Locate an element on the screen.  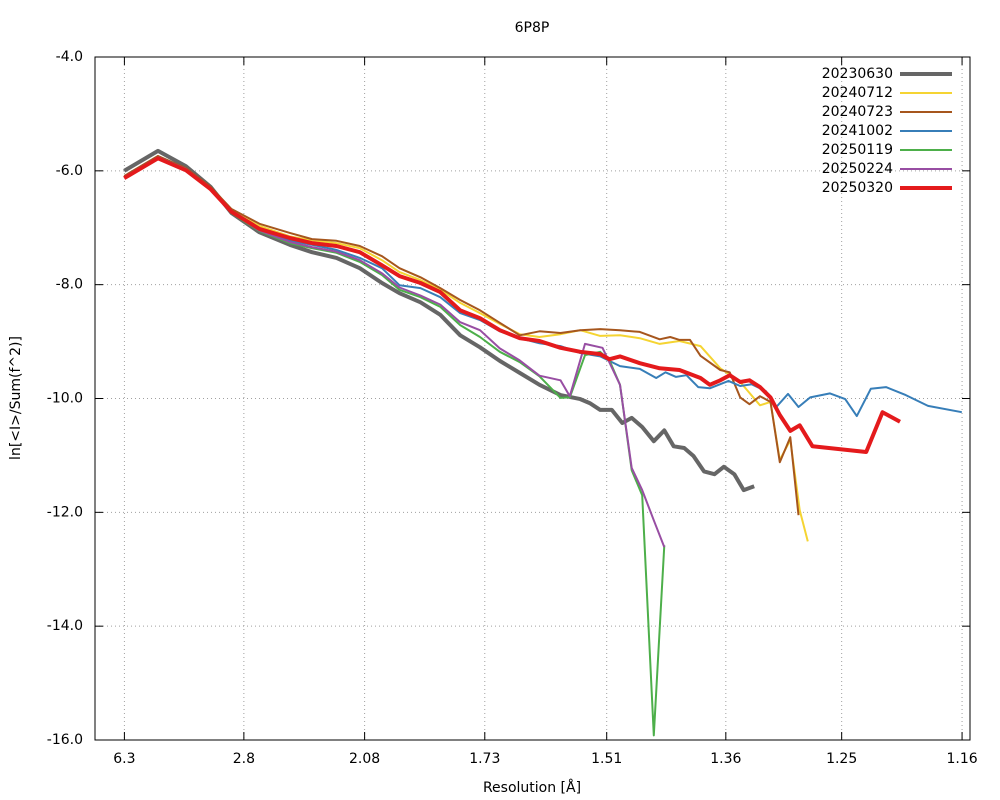
x-tick-label: 1.25 is located at coordinates (841, 759).